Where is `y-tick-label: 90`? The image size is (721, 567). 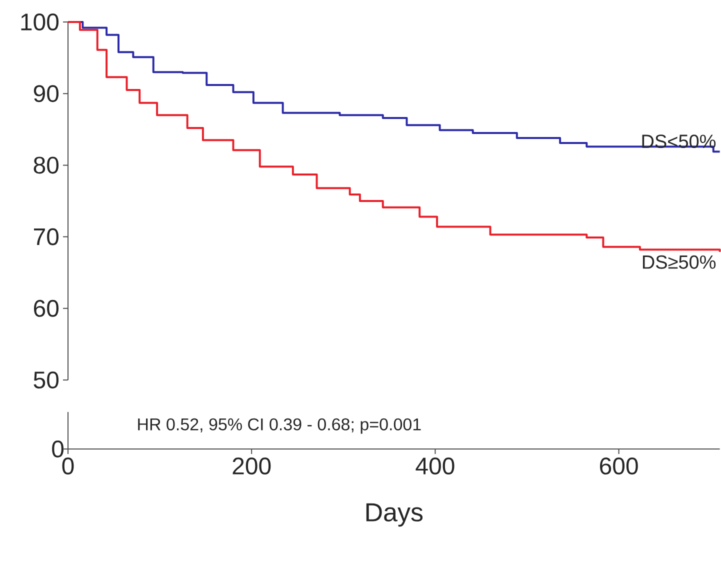 y-tick-label: 90 is located at coordinates (46, 93).